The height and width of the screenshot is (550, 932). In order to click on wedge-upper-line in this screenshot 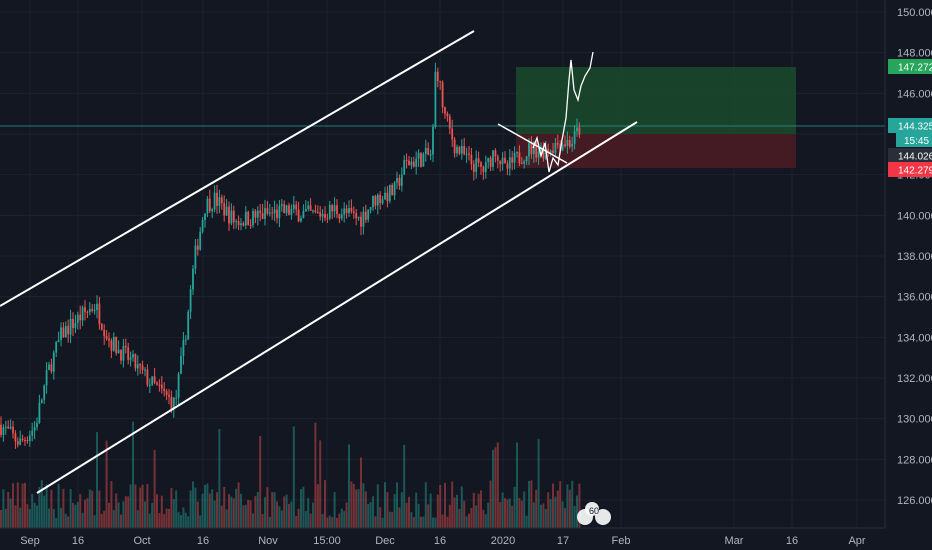, I will do `click(532, 143)`.